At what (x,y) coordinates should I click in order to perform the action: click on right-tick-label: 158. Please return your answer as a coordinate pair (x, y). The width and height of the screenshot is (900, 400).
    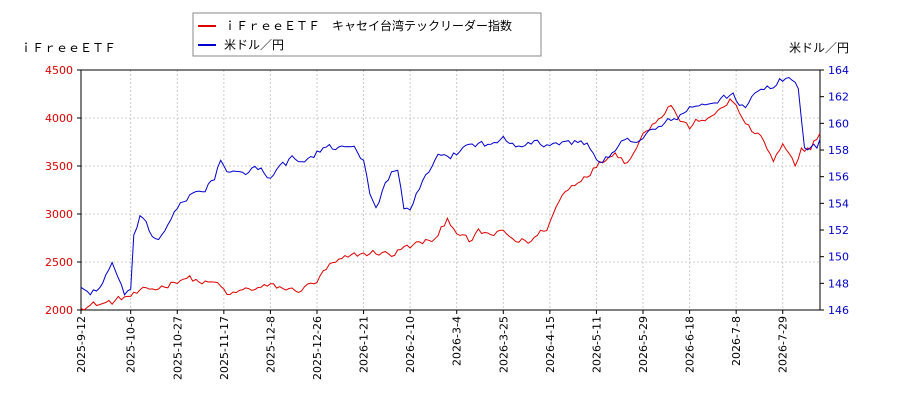
    Looking at the image, I should click on (838, 150).